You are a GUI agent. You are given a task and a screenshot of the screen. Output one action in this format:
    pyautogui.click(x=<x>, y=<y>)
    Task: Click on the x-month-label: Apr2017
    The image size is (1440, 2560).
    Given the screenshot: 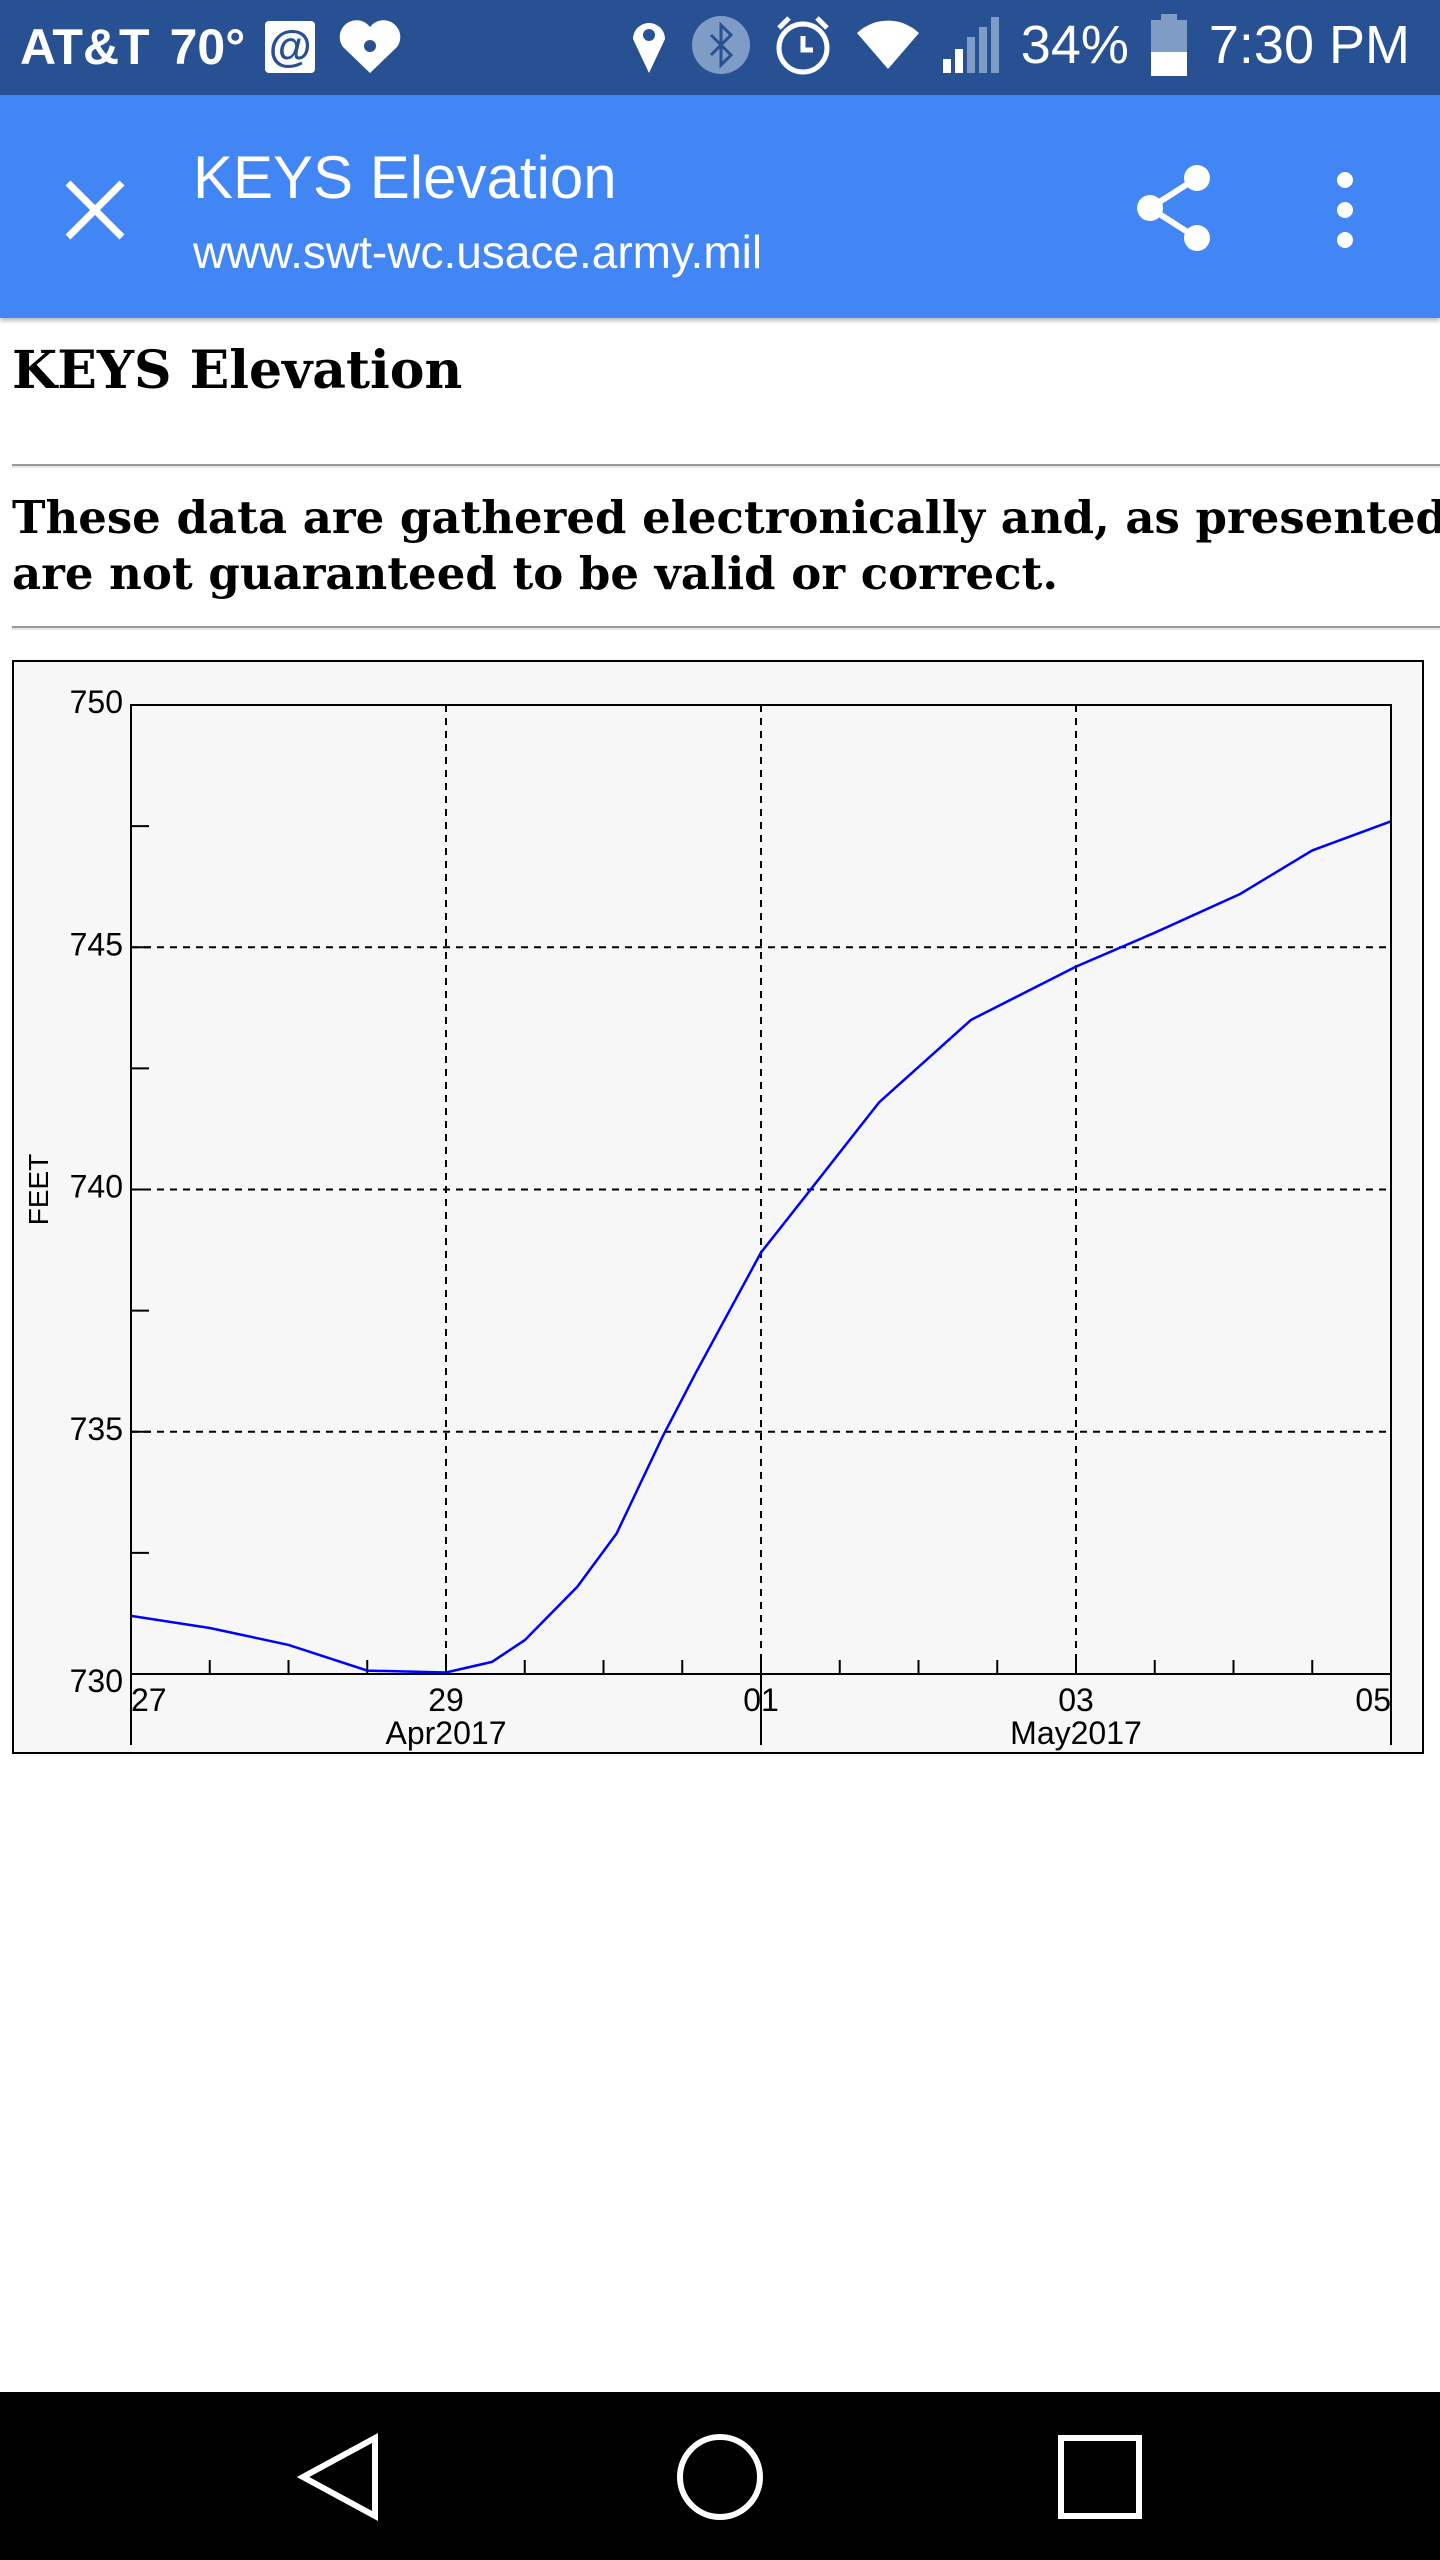 What is the action you would take?
    pyautogui.click(x=446, y=1733)
    